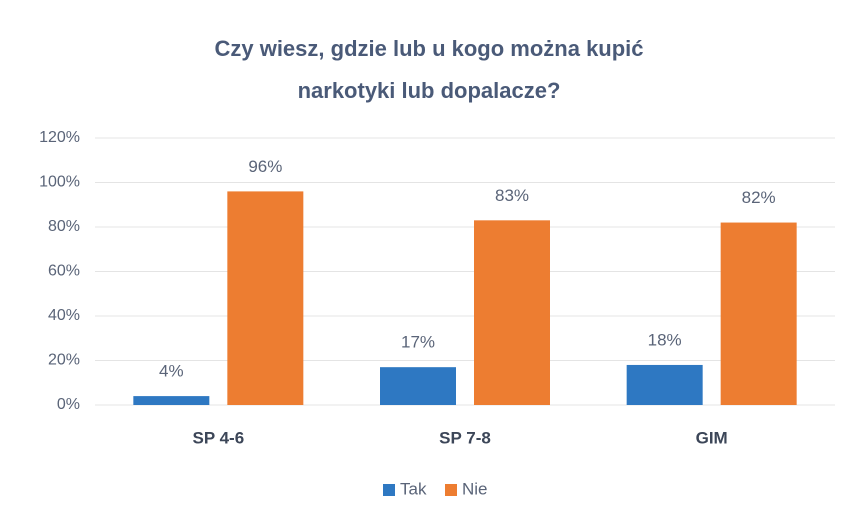 This screenshot has height=522, width=858. I want to click on y-tick-label: 20%, so click(64, 360).